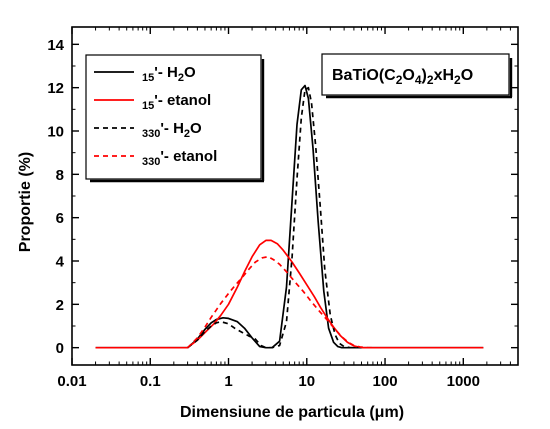 The image size is (550, 429). I want to click on y-tick-label: 4, so click(60, 262).